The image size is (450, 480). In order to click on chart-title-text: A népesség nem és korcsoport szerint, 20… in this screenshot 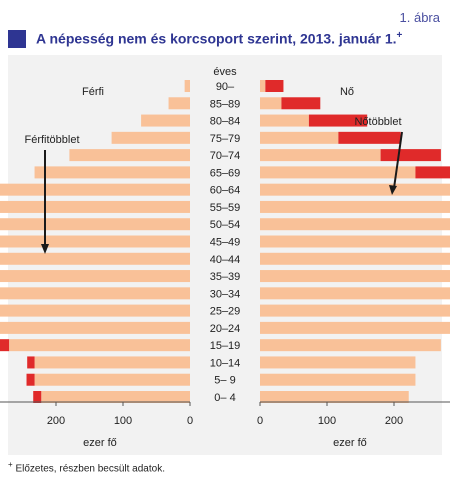, I will do `click(216, 38)`.